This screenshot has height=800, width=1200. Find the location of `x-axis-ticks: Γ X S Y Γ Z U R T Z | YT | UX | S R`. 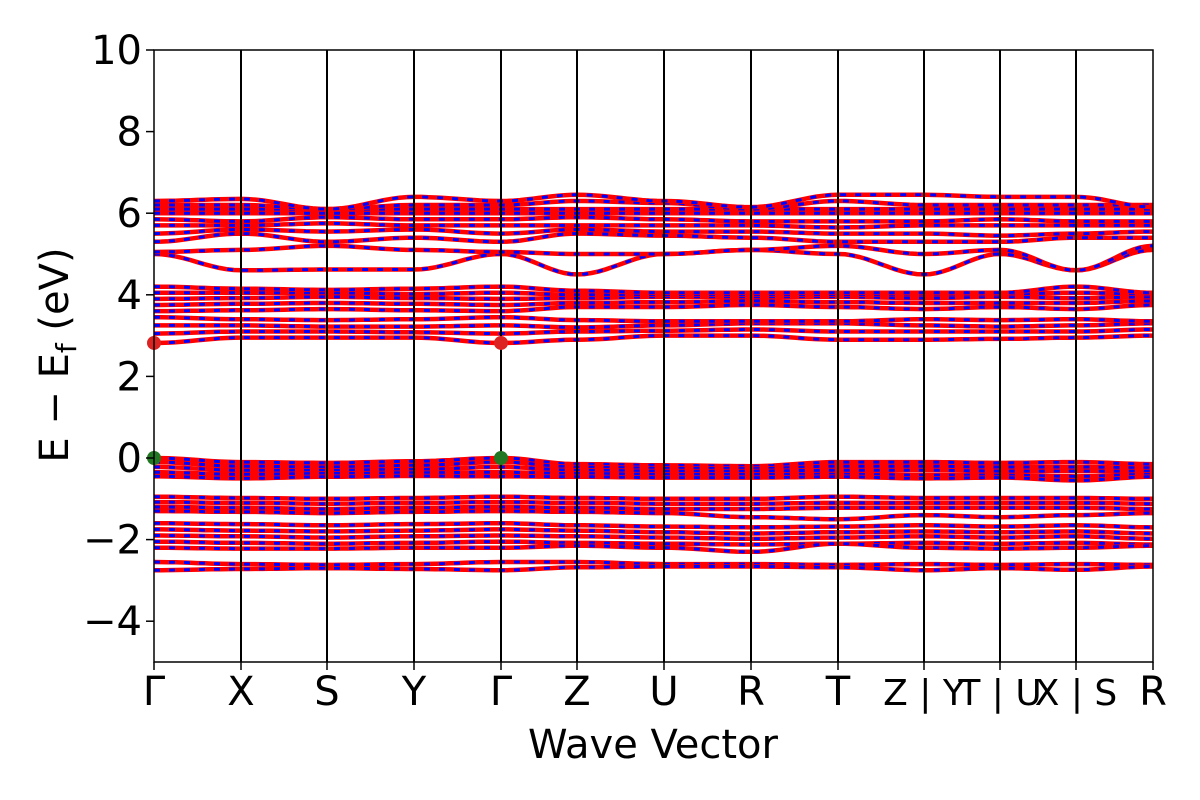

x-axis-ticks: Γ X S Y Γ Z U R T Z | YT | UX | S R is located at coordinates (655, 688).